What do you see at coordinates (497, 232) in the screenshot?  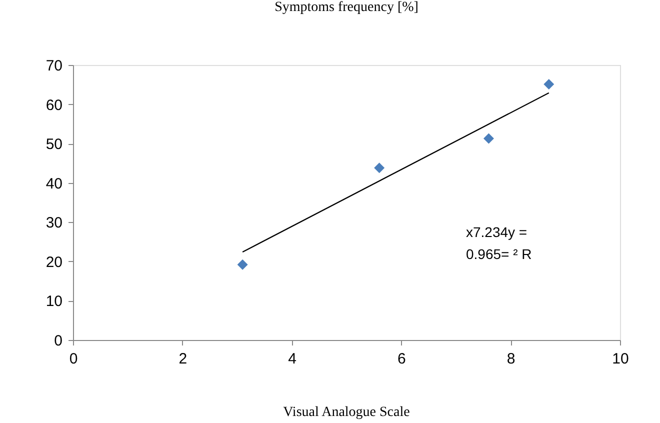 I see `annotation: x7.234y =` at bounding box center [497, 232].